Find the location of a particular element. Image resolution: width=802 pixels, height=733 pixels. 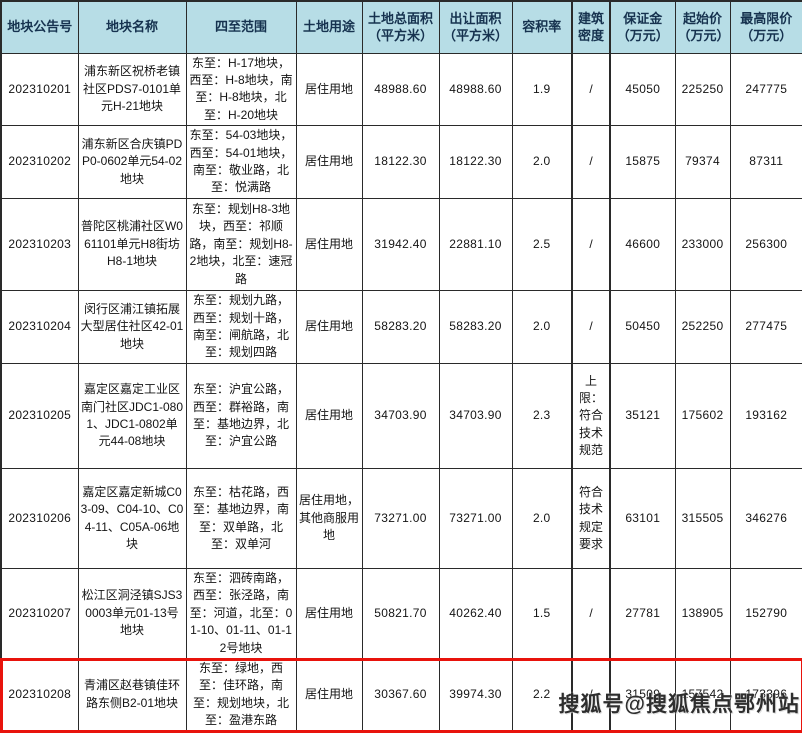

col-boundary: 四至范围 is located at coordinates (241, 27).